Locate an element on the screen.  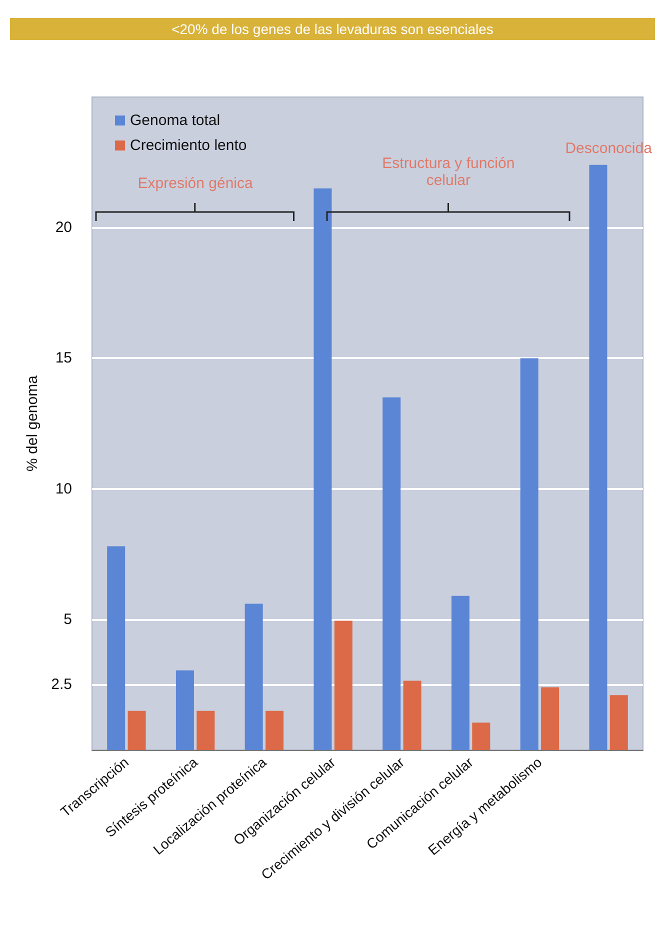
y-tick-label: 20 is located at coordinates (63, 227).